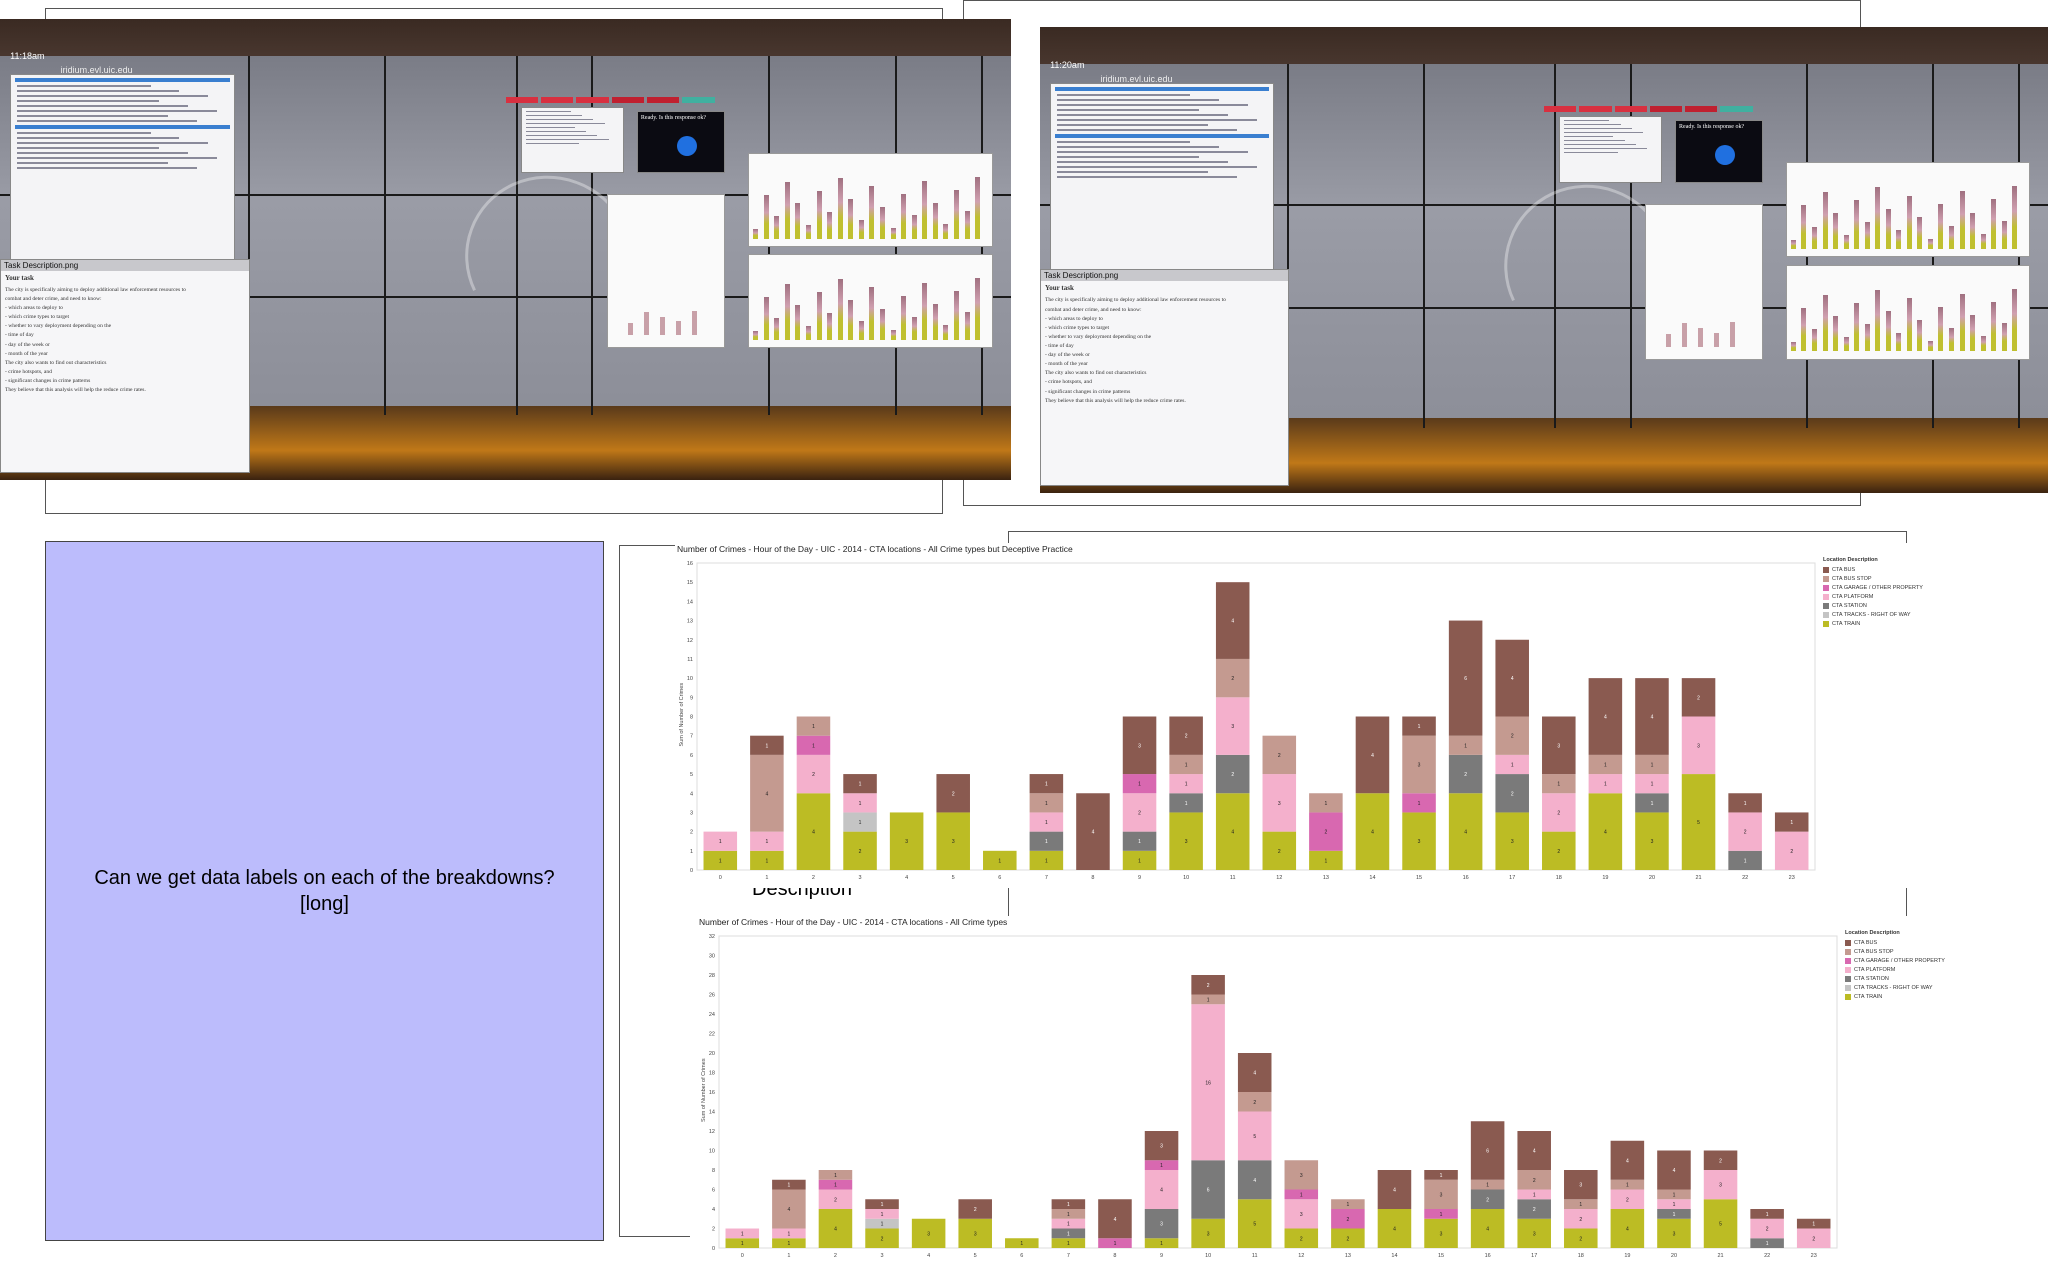  What do you see at coordinates (28, 371) in the screenshot?
I see `task-line: - crime hotspots, and` at bounding box center [28, 371].